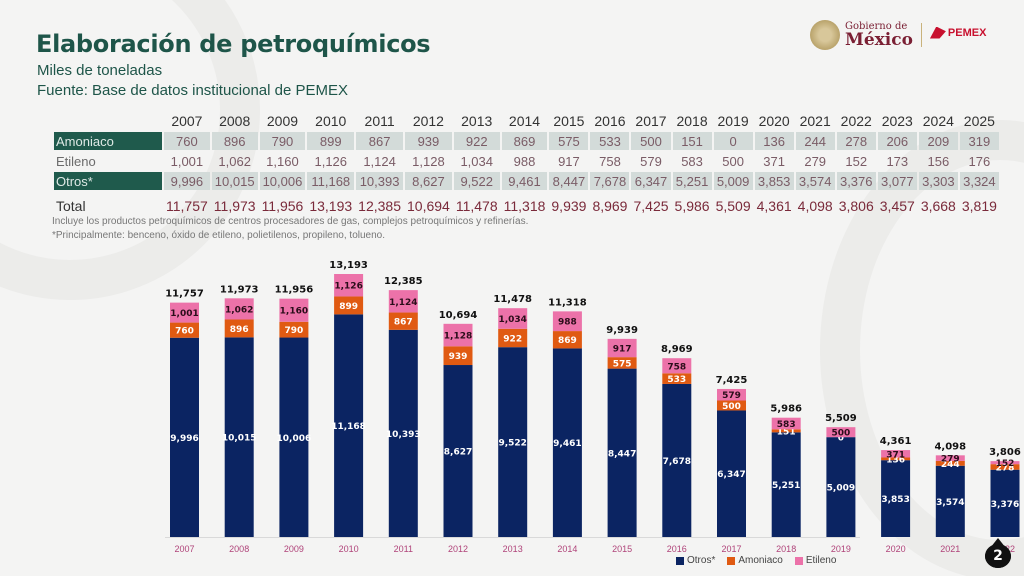 The image size is (1024, 576). Describe the element at coordinates (786, 409) in the screenshot. I see `bar-total-label: 5,986` at that location.